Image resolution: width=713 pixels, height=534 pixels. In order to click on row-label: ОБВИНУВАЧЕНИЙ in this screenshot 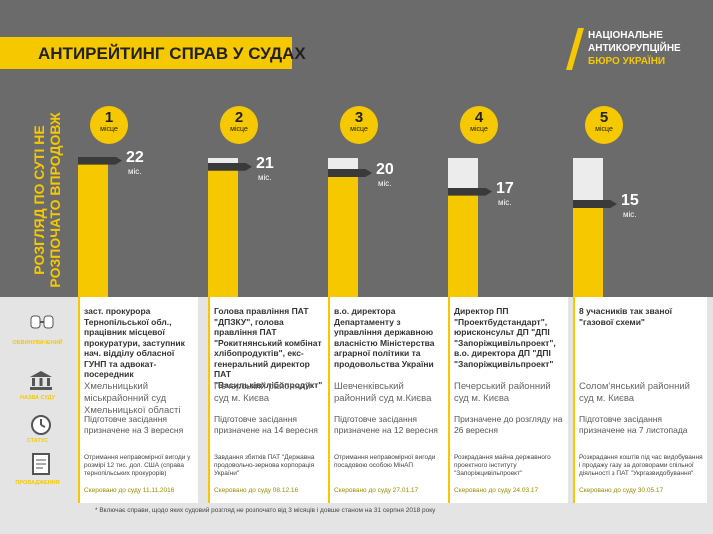, I will do `click(37, 343)`.